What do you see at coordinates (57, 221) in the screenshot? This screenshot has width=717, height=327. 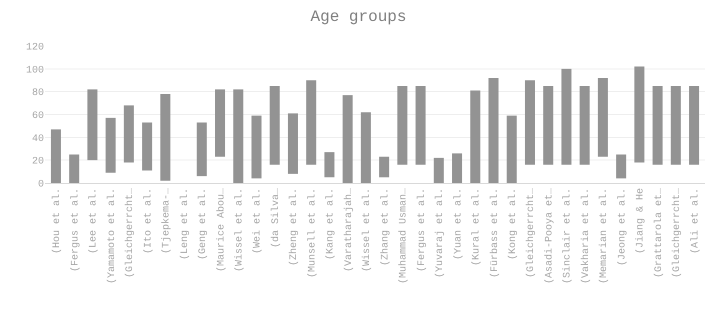 I see `x-tick-label: (Hou et al.` at bounding box center [57, 221].